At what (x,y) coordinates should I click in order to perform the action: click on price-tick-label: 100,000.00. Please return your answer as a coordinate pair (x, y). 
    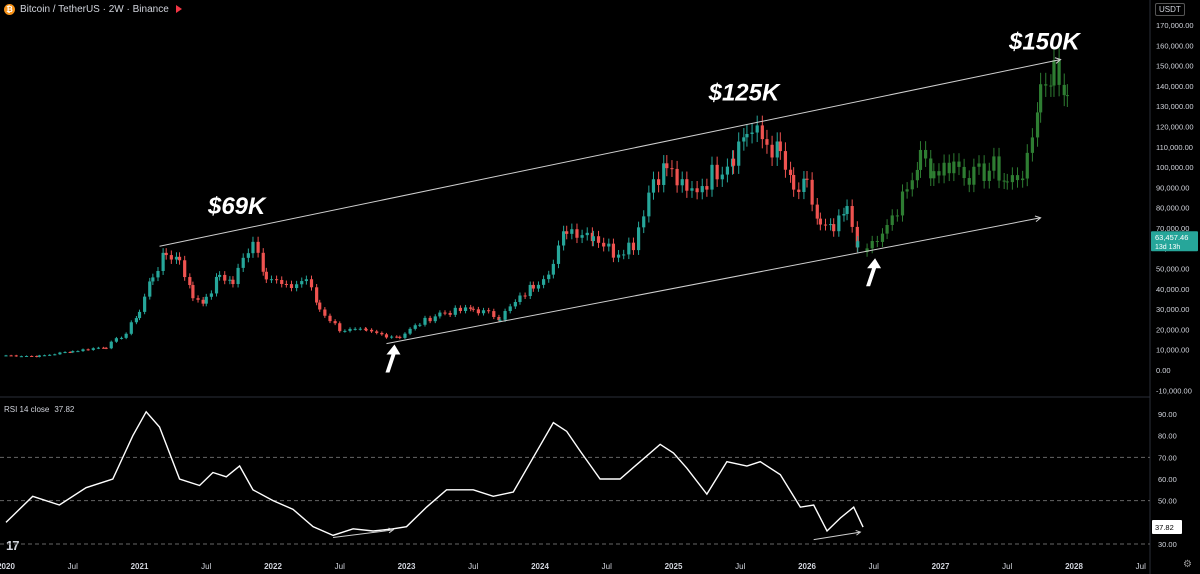
    Looking at the image, I should click on (1175, 167).